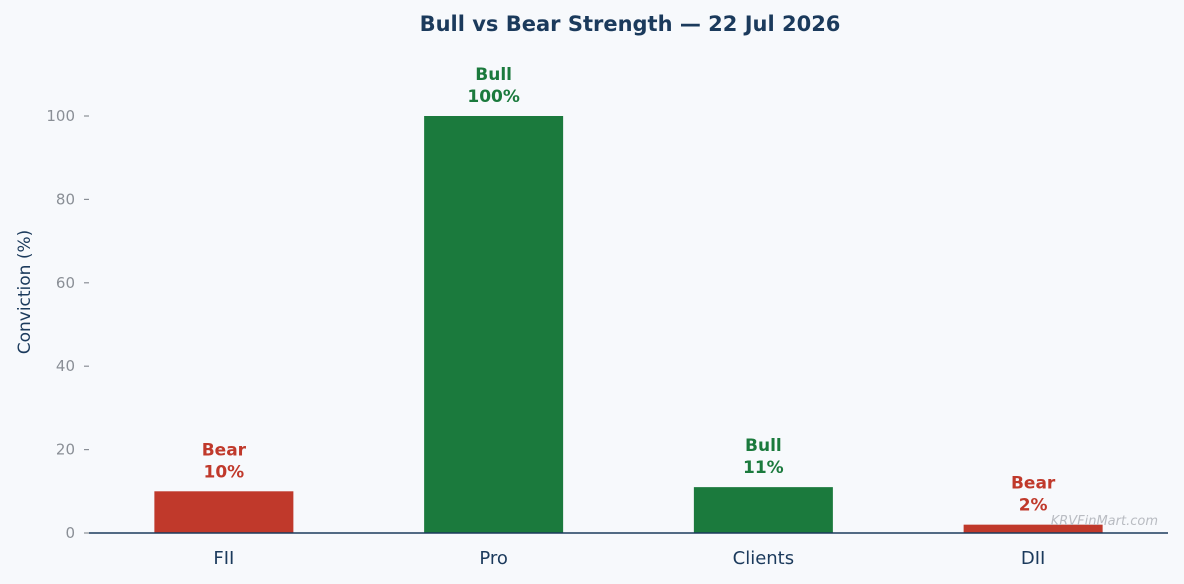 The height and width of the screenshot is (584, 1184). What do you see at coordinates (1033, 528) in the screenshot?
I see `bar-dii` at bounding box center [1033, 528].